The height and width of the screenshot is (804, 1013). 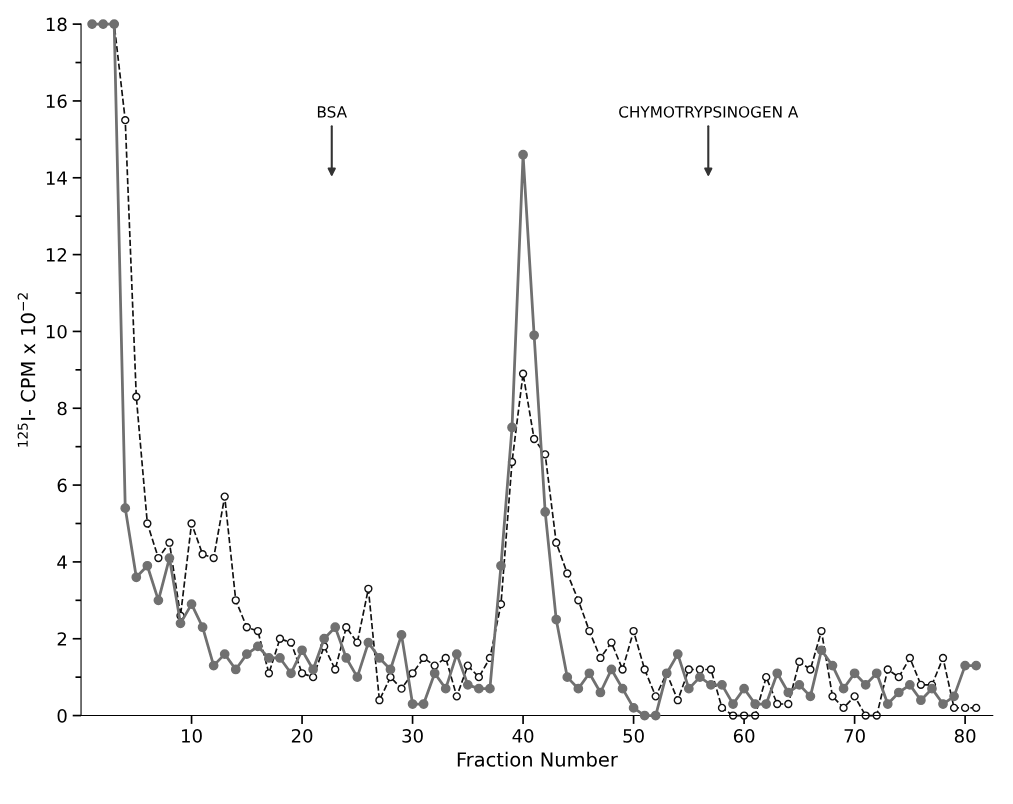 What do you see at coordinates (523, 736) in the screenshot?
I see `x-tick-label: 40` at bounding box center [523, 736].